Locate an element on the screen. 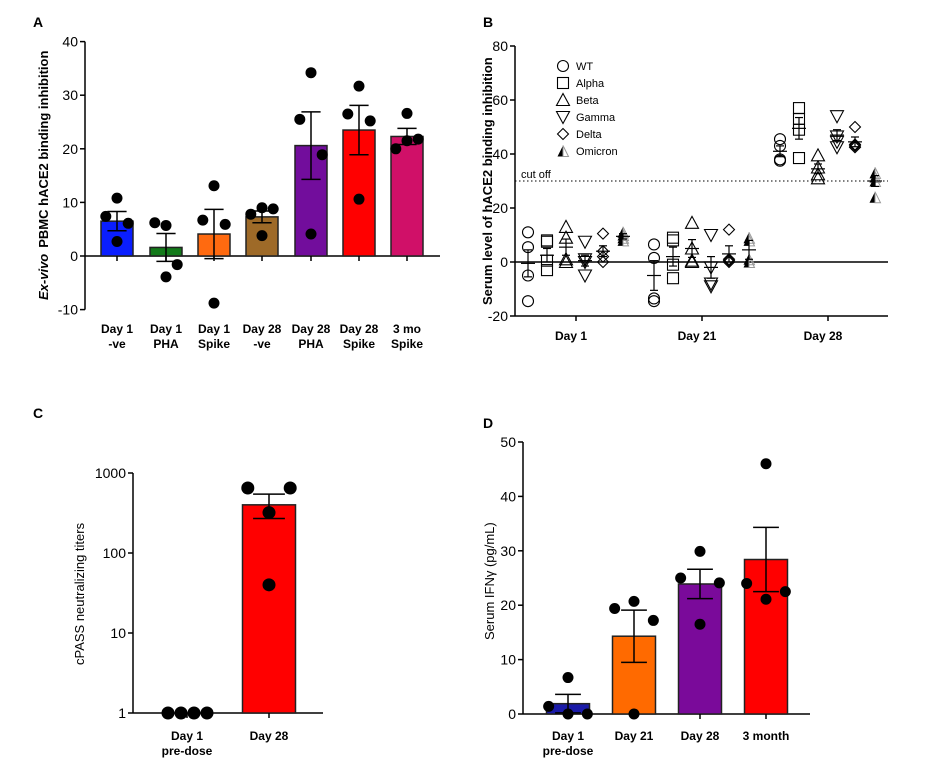 This screenshot has width=926, height=776. panel-b-legend-label: Delta is located at coordinates (589, 135).